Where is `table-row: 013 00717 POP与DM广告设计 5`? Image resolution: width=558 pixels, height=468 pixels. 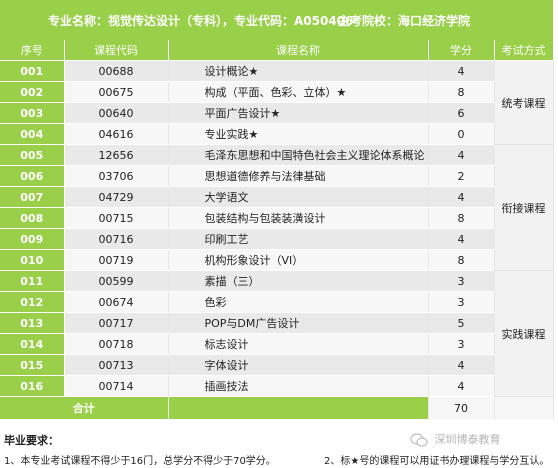 table-row: 013 00717 POP与DM广告设计 5 is located at coordinates (276, 323).